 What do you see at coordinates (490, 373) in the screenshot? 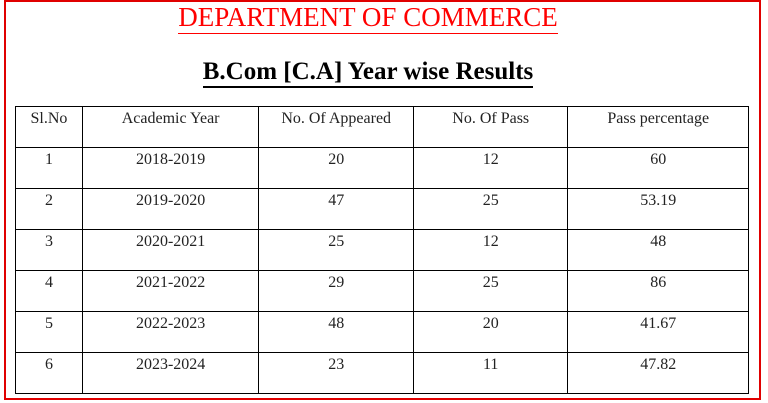
I see `cell-pass: 11` at bounding box center [490, 373].